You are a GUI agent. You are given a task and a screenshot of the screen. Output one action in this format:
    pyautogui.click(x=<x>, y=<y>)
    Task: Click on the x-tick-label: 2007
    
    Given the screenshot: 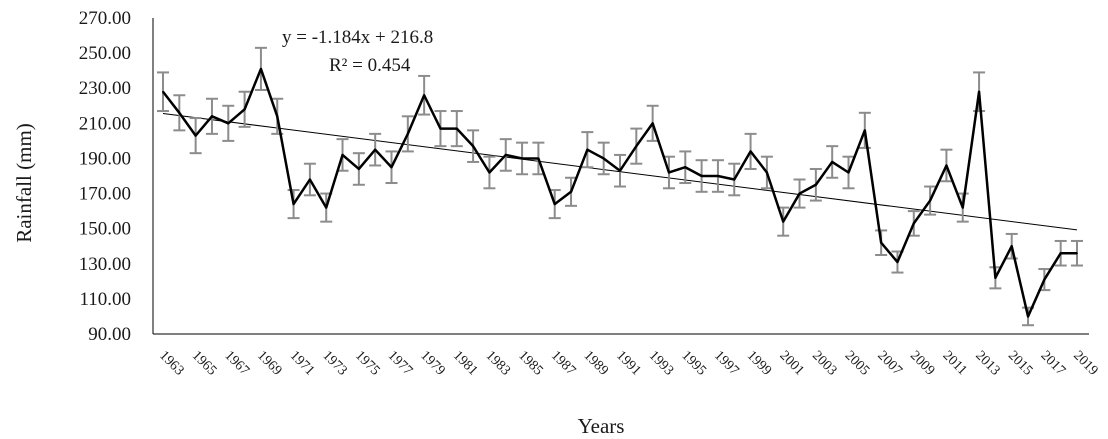 What is the action you would take?
    pyautogui.click(x=889, y=363)
    